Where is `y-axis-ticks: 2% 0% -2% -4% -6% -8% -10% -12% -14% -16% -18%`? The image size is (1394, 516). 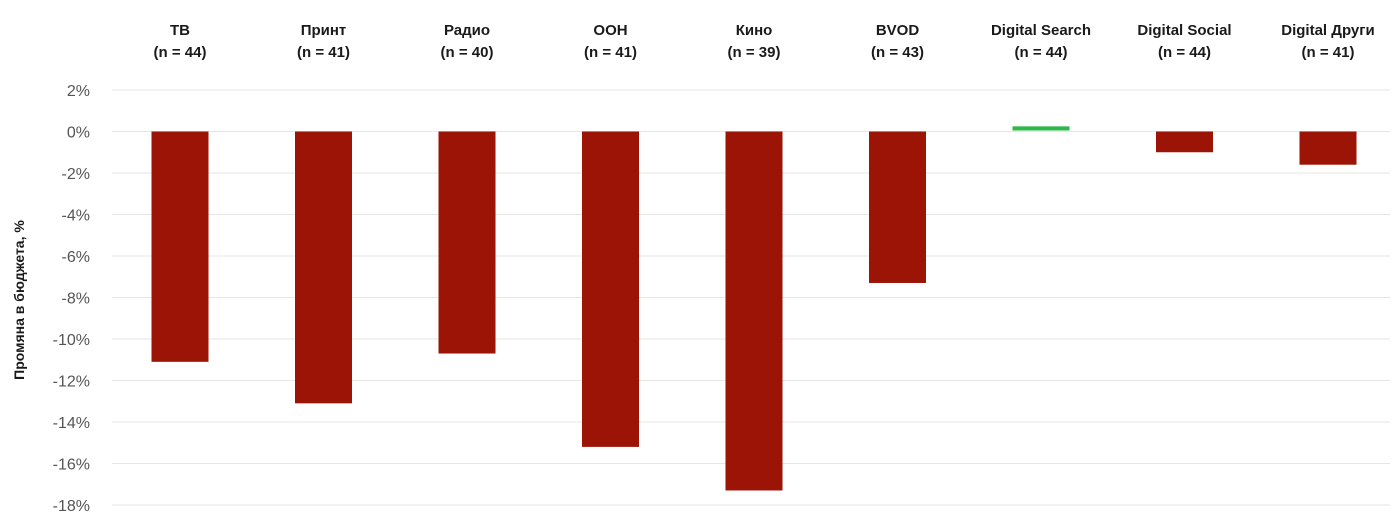
y-axis-ticks: 2% 0% -2% -4% -6% -8% -10% -12% -14% -16% -18% is located at coordinates (71, 299).